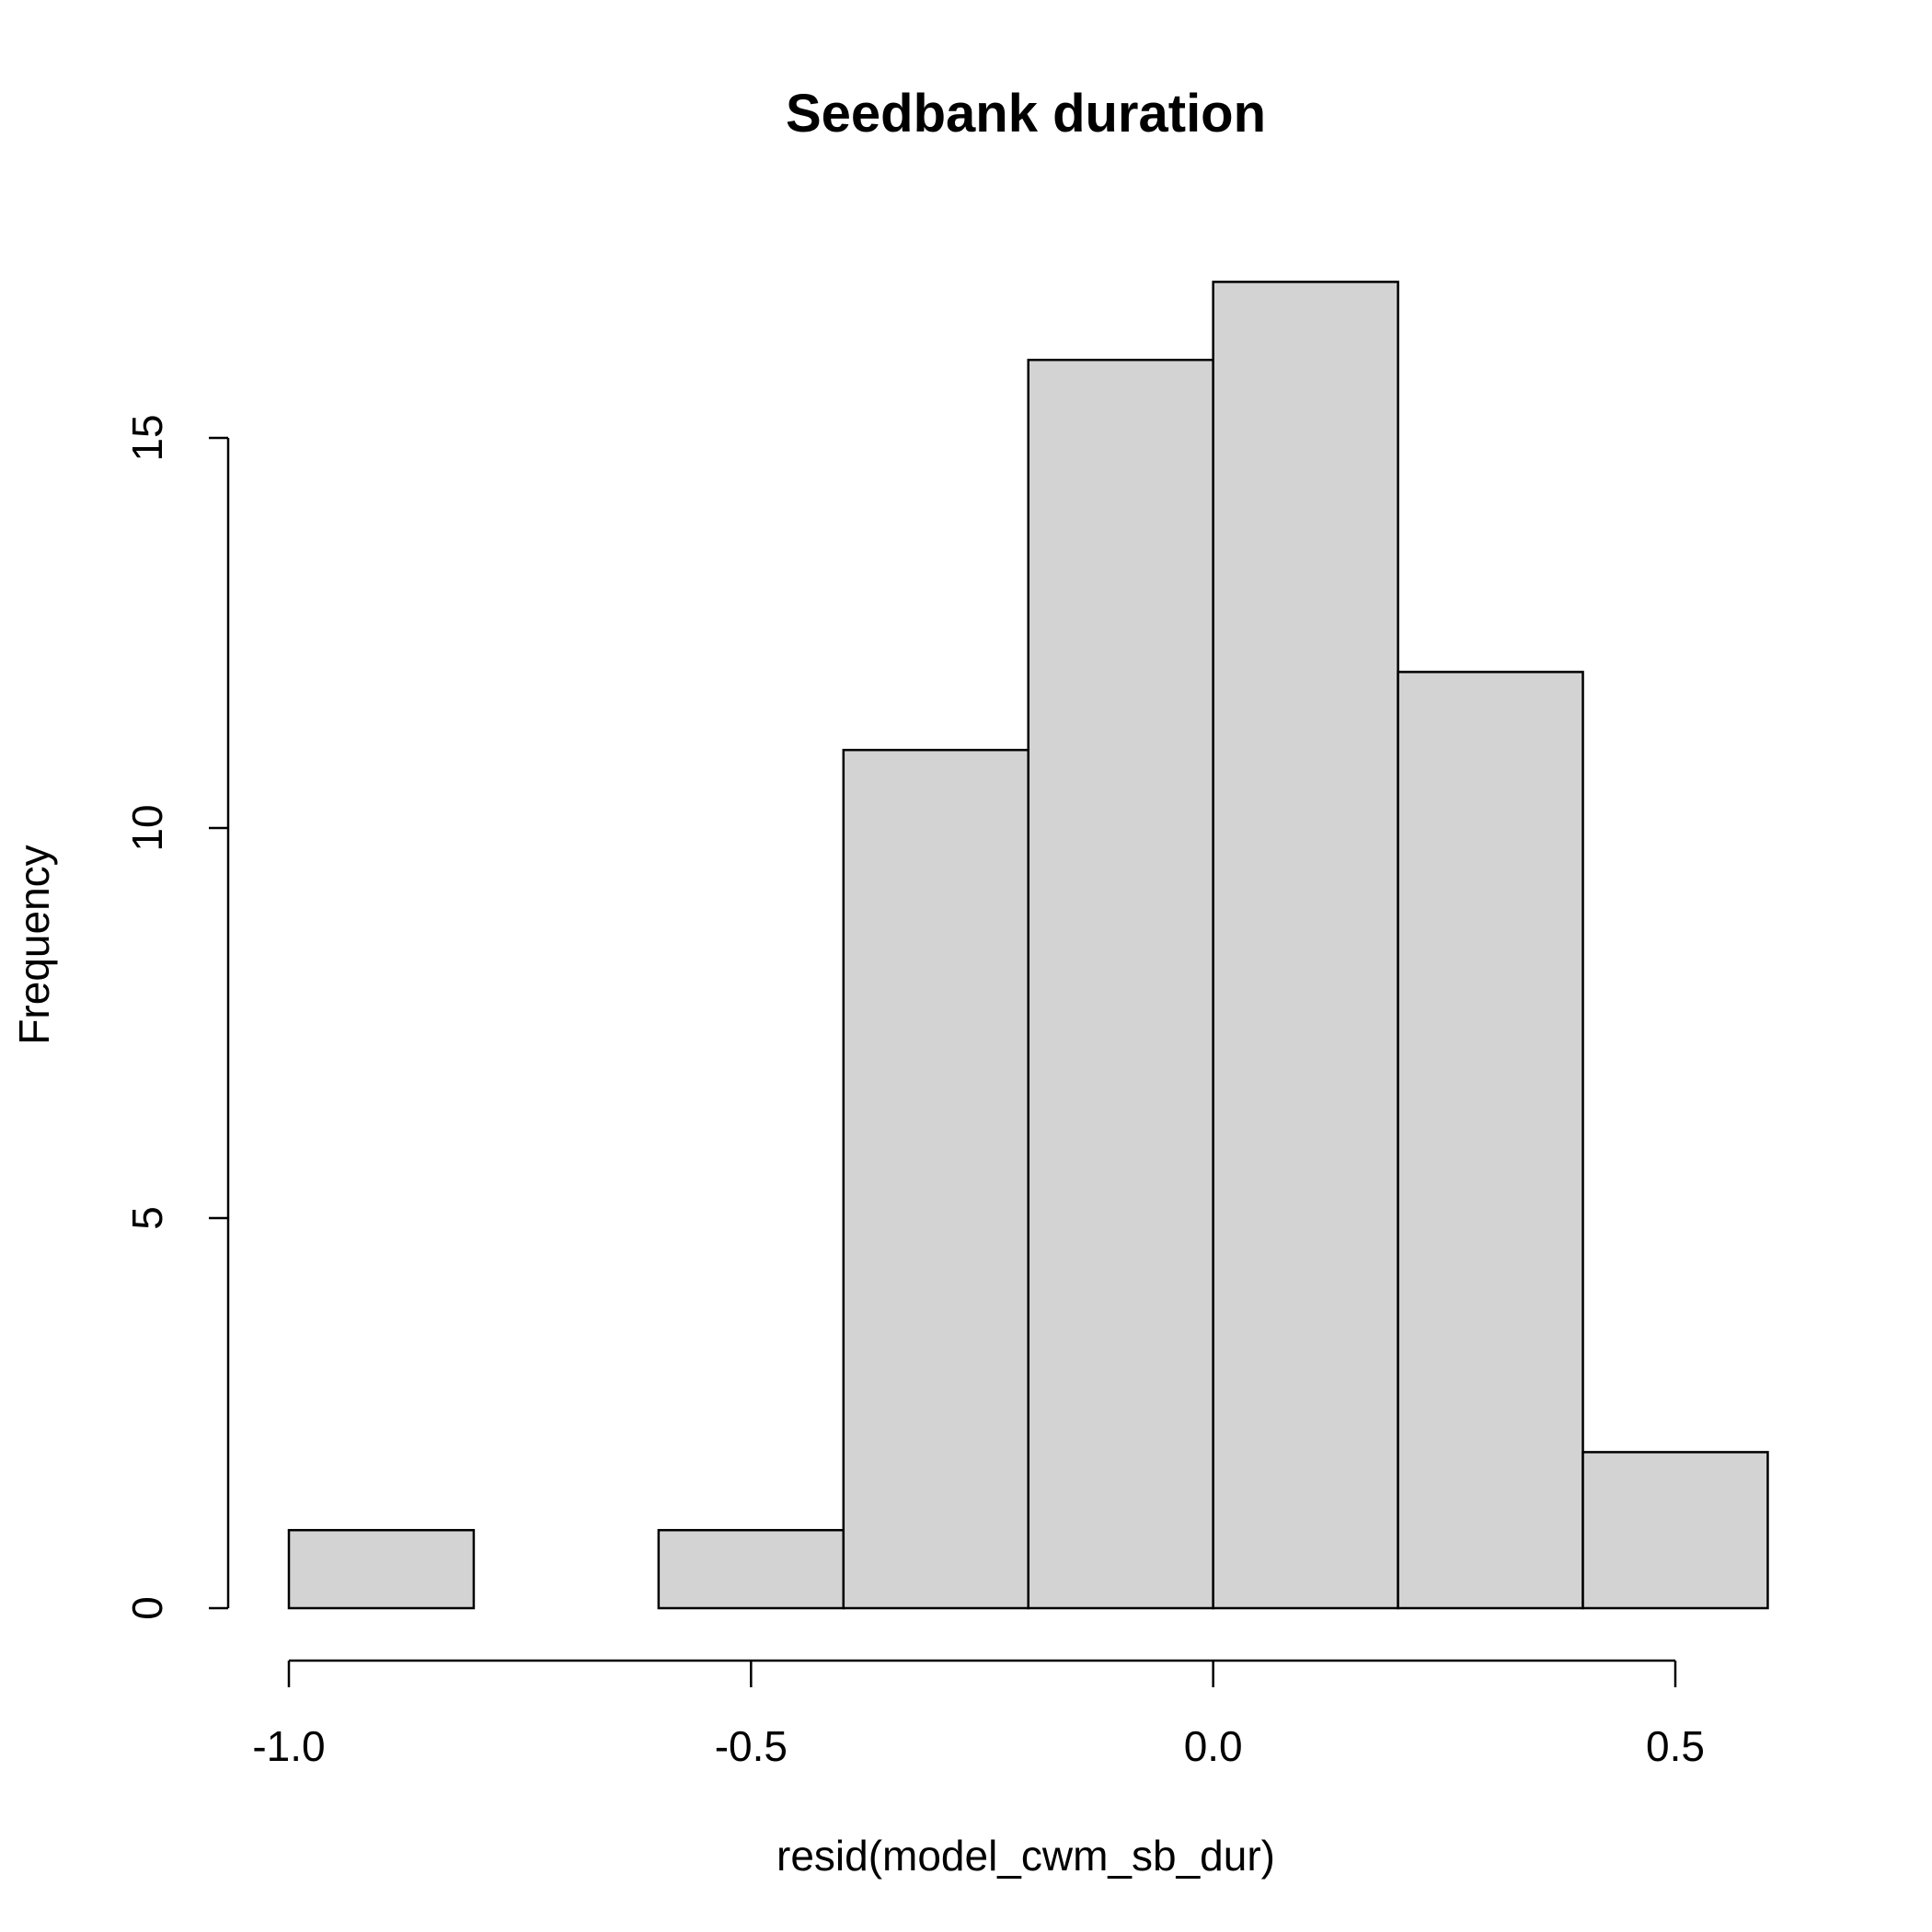 Image resolution: width=1932 pixels, height=1932 pixels. What do you see at coordinates (176, 1017) in the screenshot?
I see `y-axis: 0 5 10 15` at bounding box center [176, 1017].